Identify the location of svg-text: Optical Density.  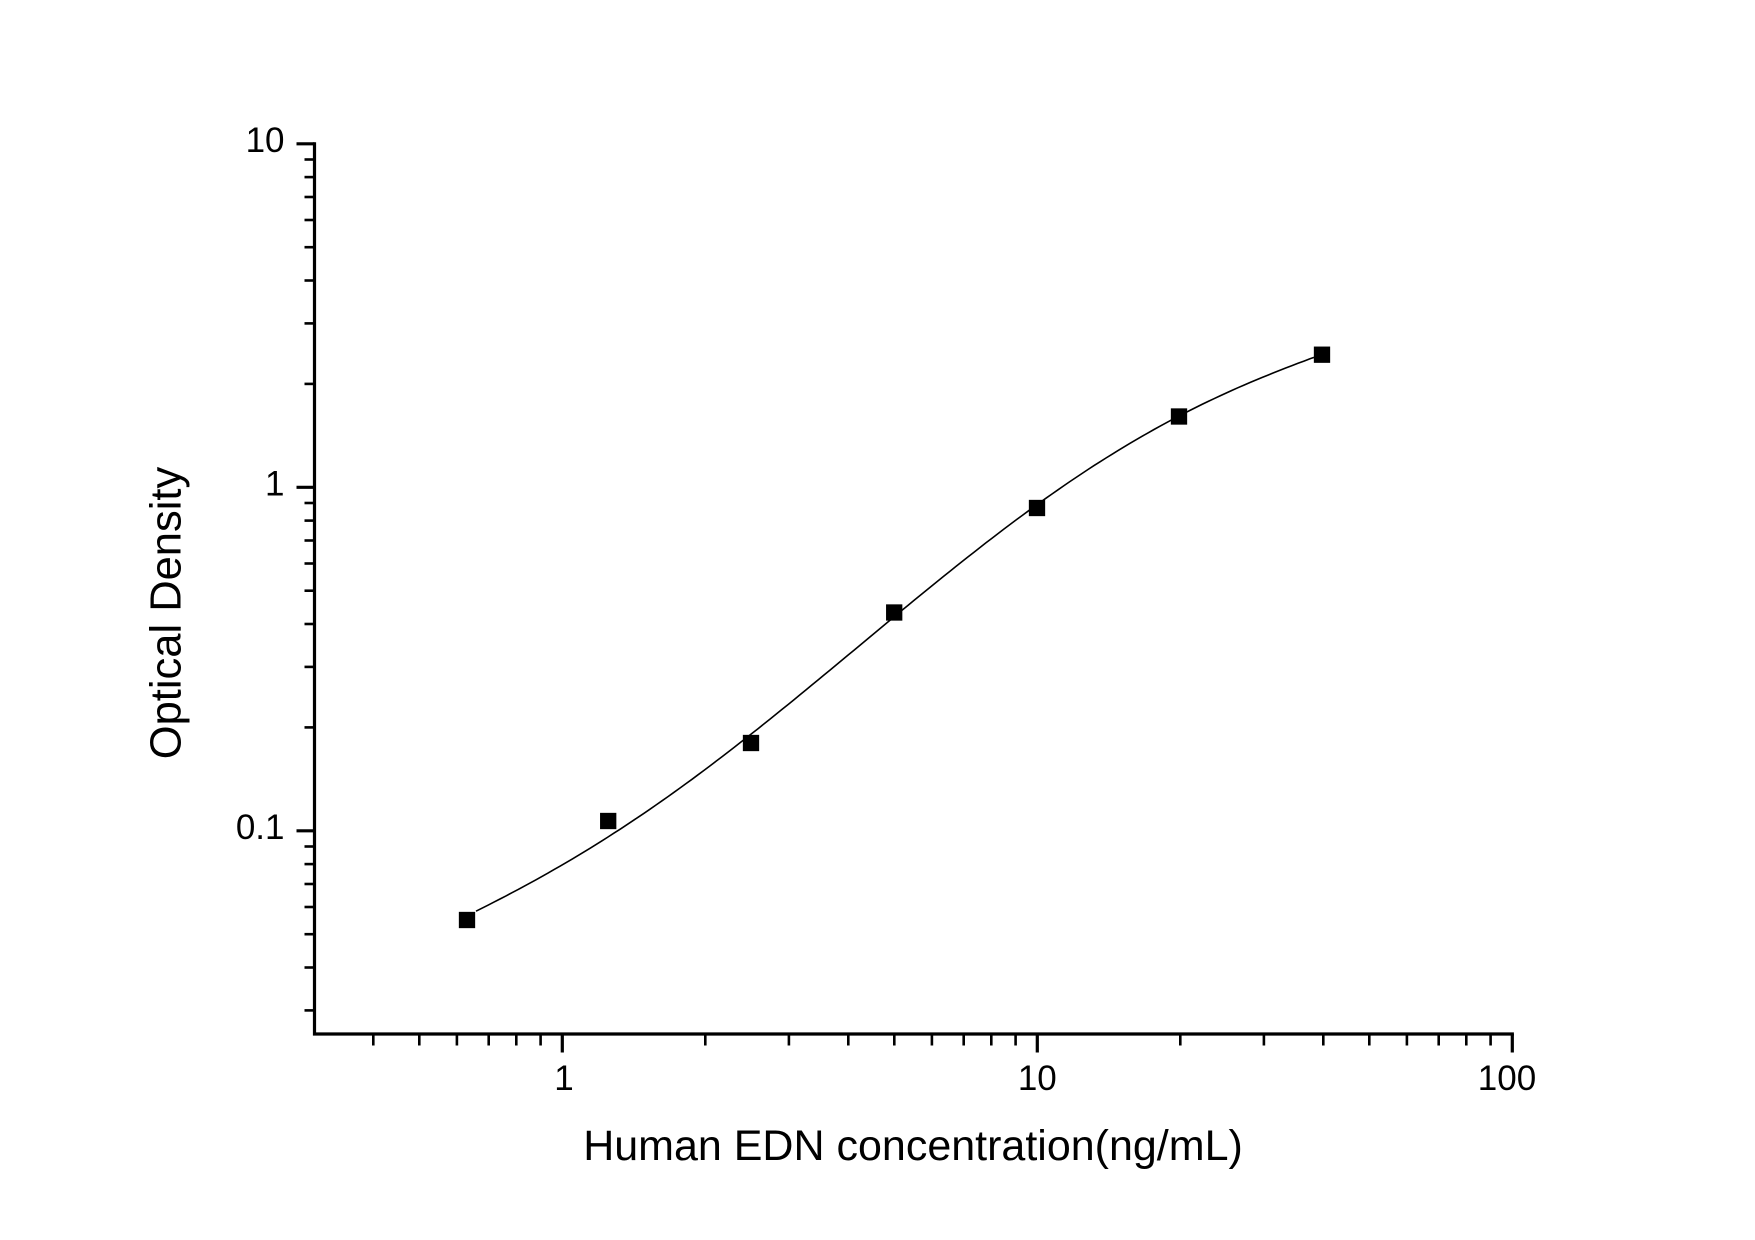
(167, 612).